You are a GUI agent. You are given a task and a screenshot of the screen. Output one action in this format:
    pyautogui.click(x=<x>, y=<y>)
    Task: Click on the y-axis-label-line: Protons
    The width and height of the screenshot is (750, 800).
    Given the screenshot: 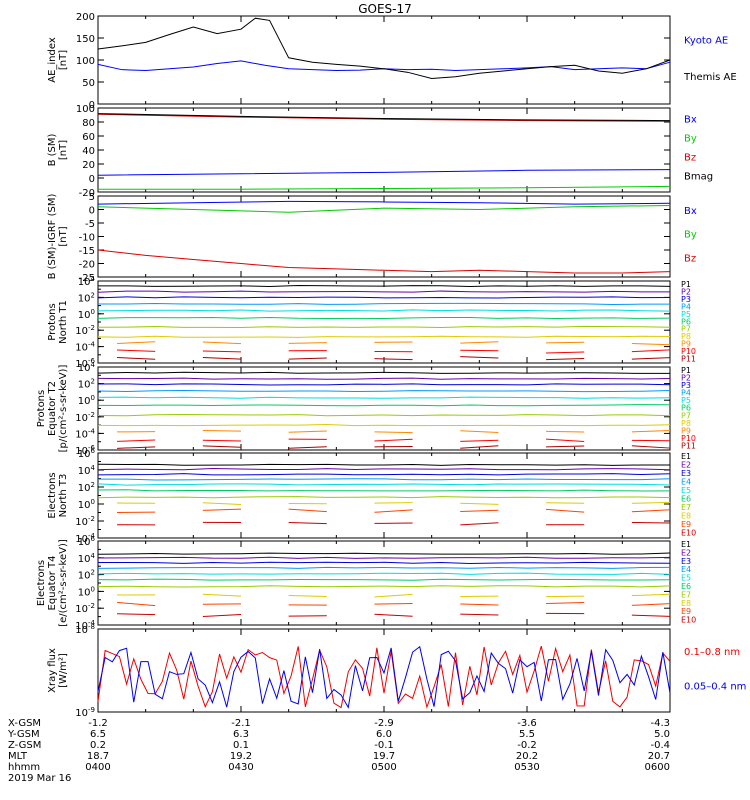 What is the action you would take?
    pyautogui.click(x=41, y=408)
    